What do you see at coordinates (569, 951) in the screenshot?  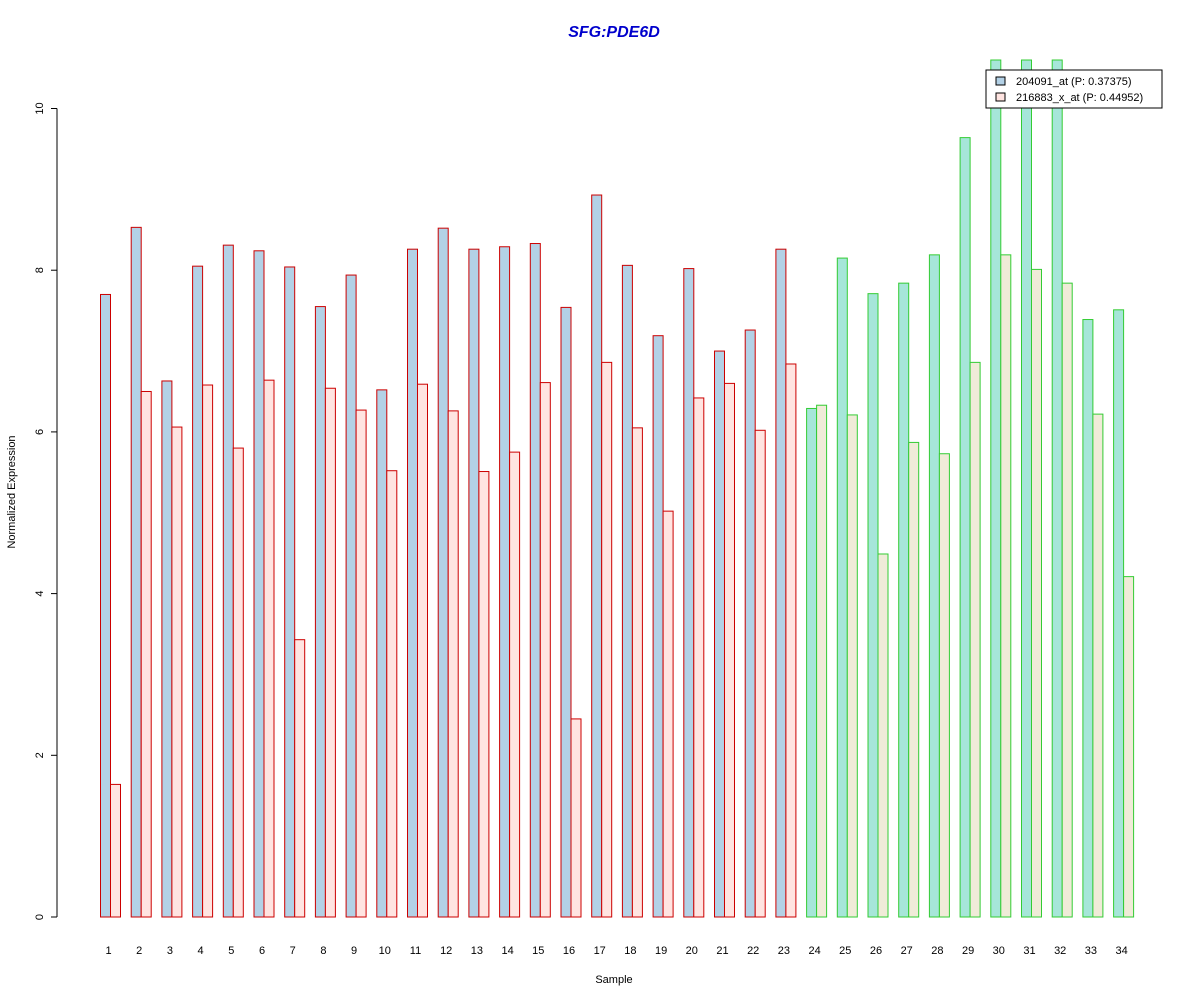 I see `x-tick-label: 16` at bounding box center [569, 951].